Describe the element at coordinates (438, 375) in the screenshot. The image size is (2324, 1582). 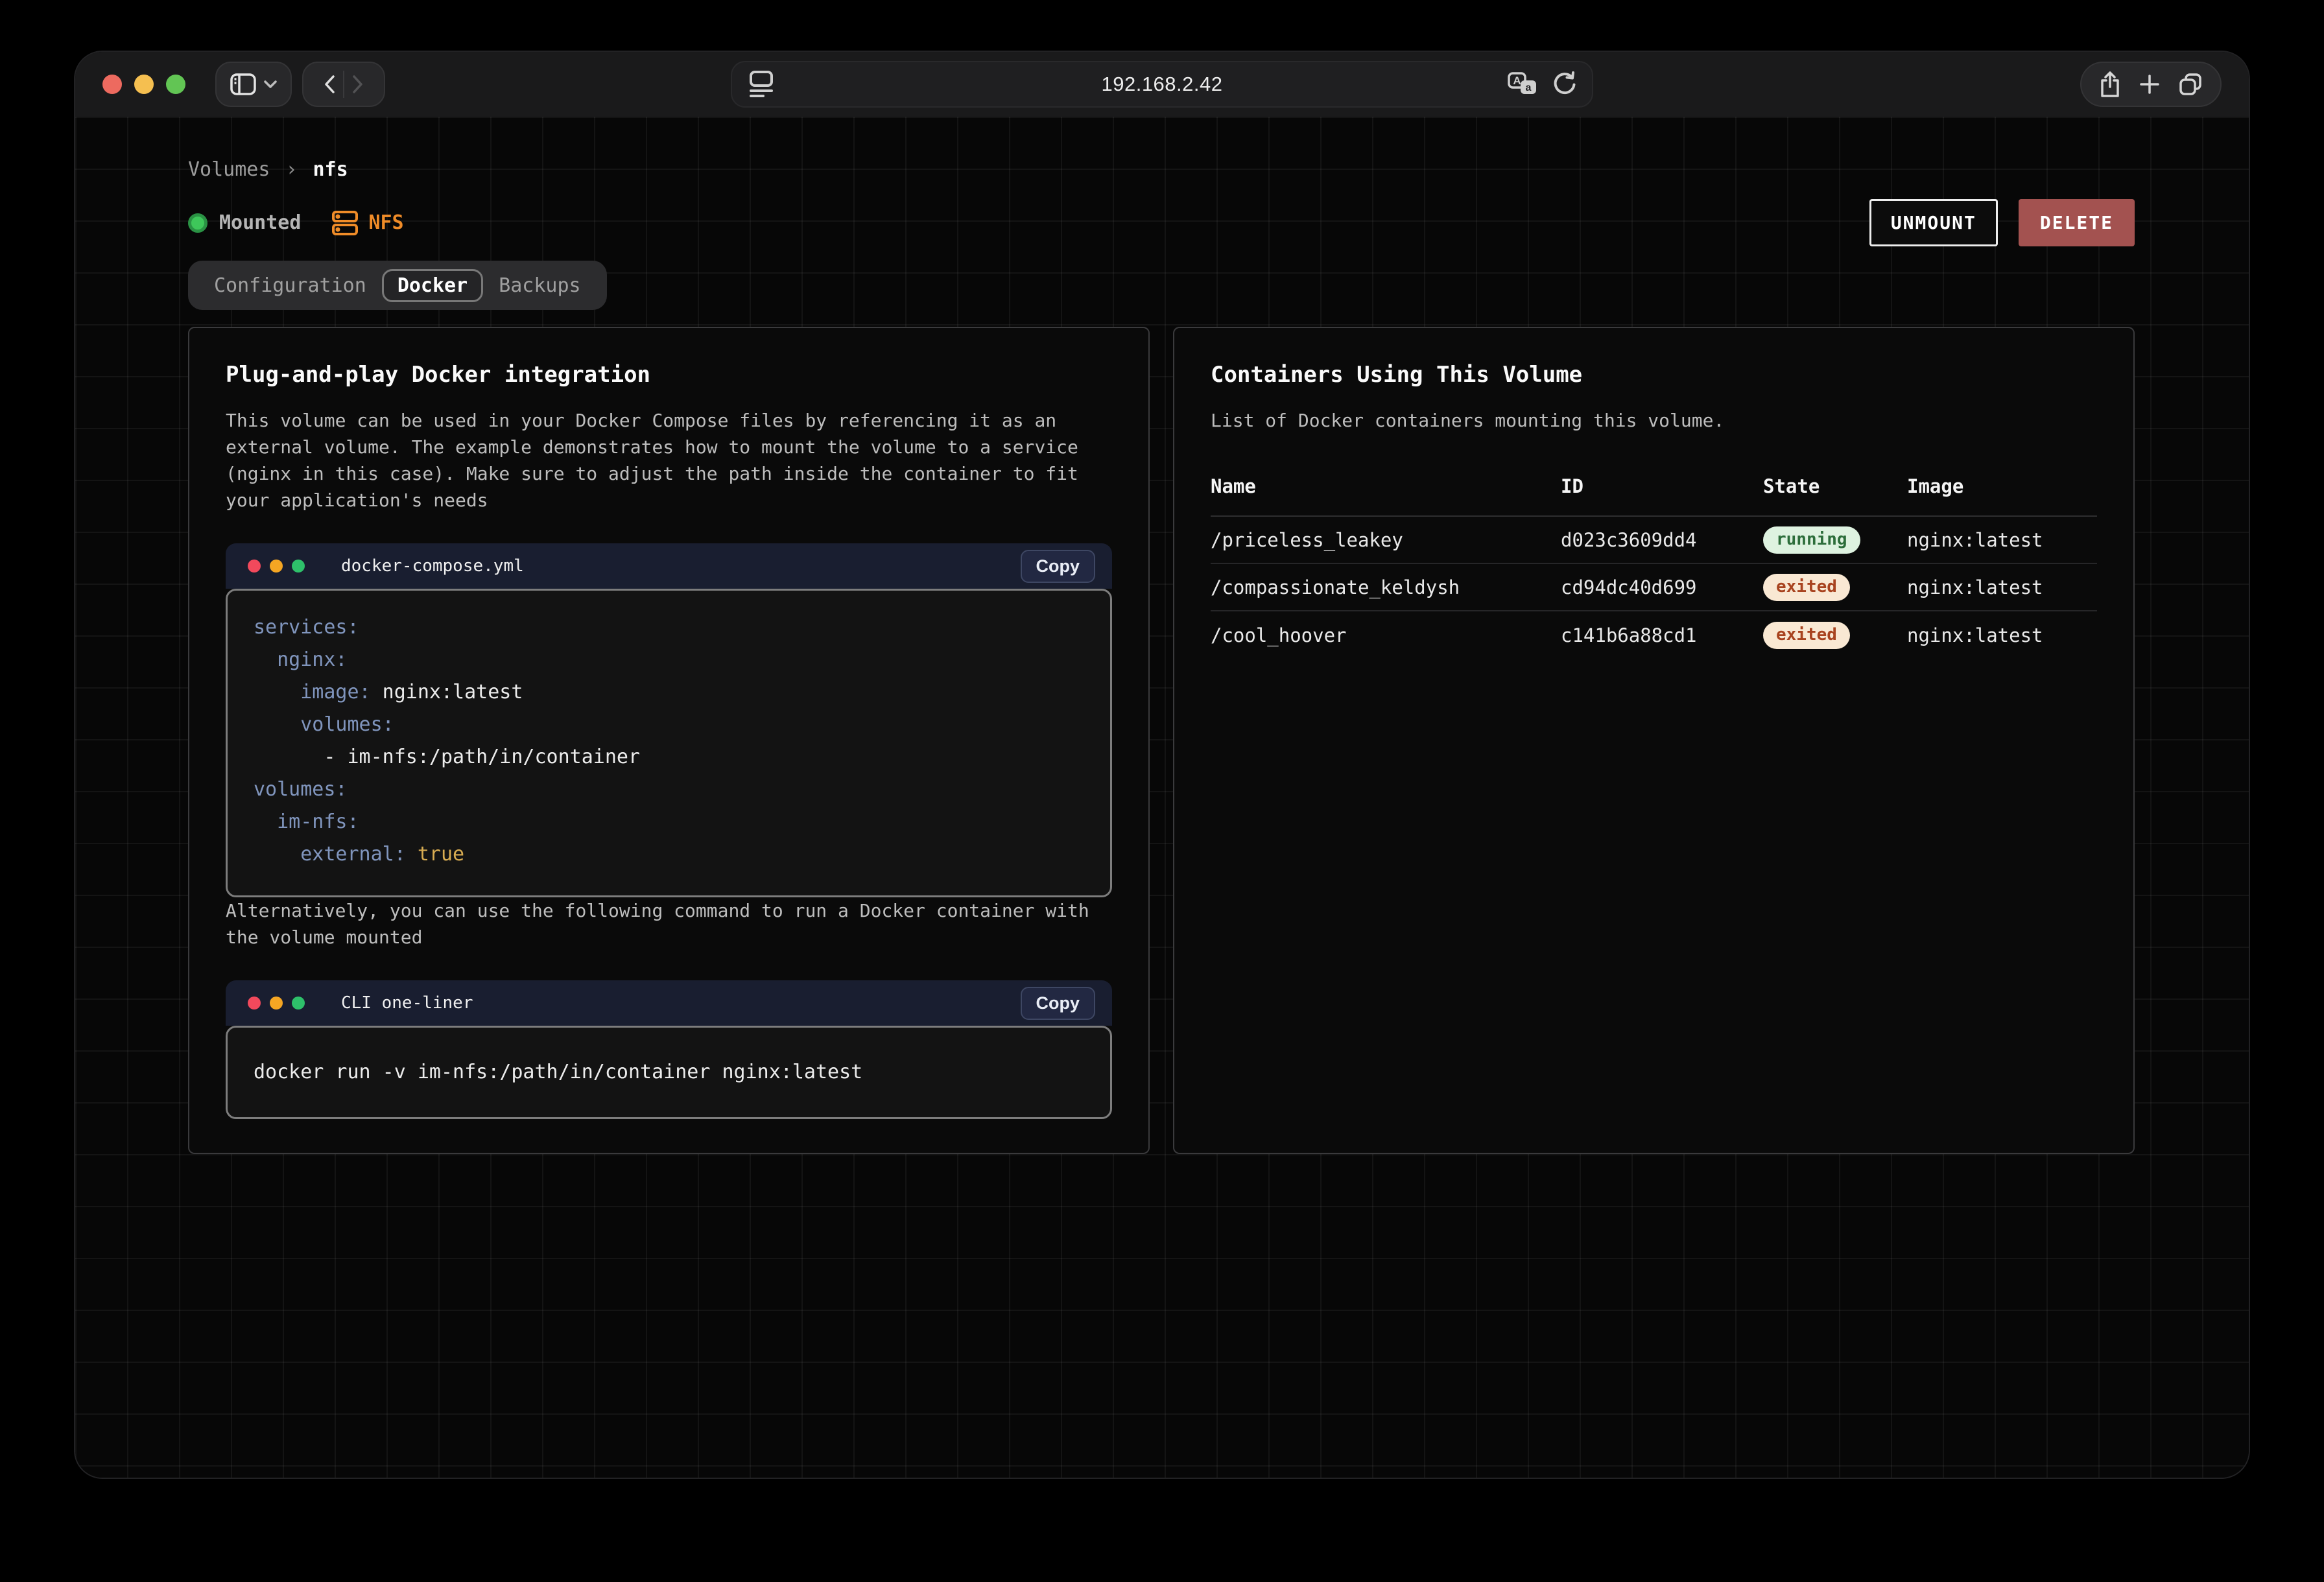
I see `docker-panel-title: Plug-and-play Docker integration` at that location.